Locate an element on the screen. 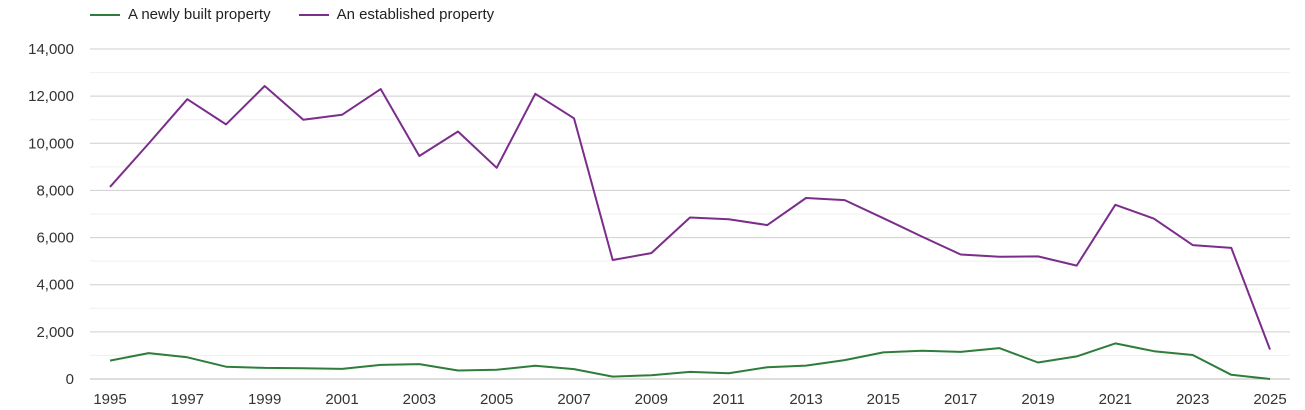 Image resolution: width=1305 pixels, height=410 pixels. legend-label-new-build: A newly built property is located at coordinates (199, 14).